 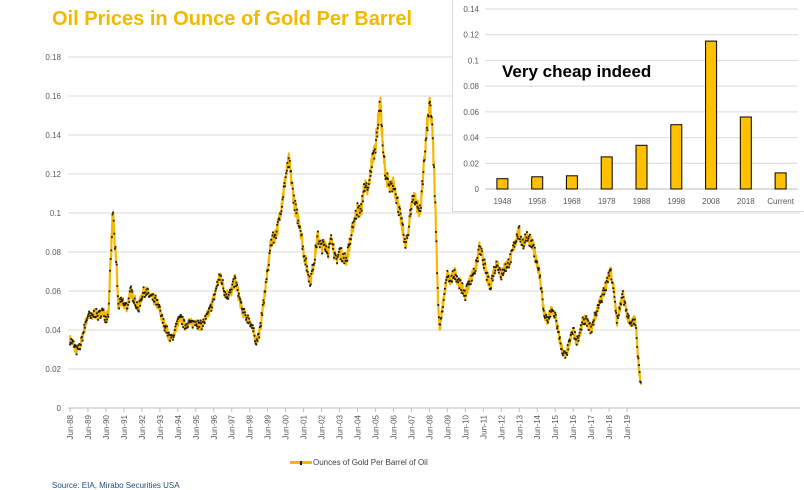 I want to click on main-x-tick-label: Jun-94, so click(x=178, y=426).